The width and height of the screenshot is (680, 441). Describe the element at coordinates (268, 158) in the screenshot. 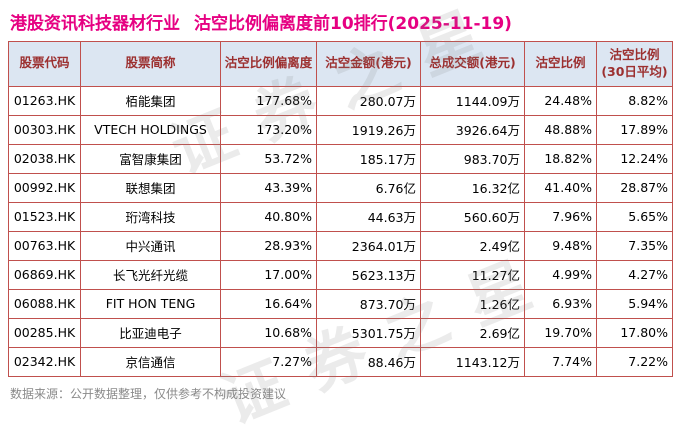

I see `deviation-cell: 53.72%` at that location.